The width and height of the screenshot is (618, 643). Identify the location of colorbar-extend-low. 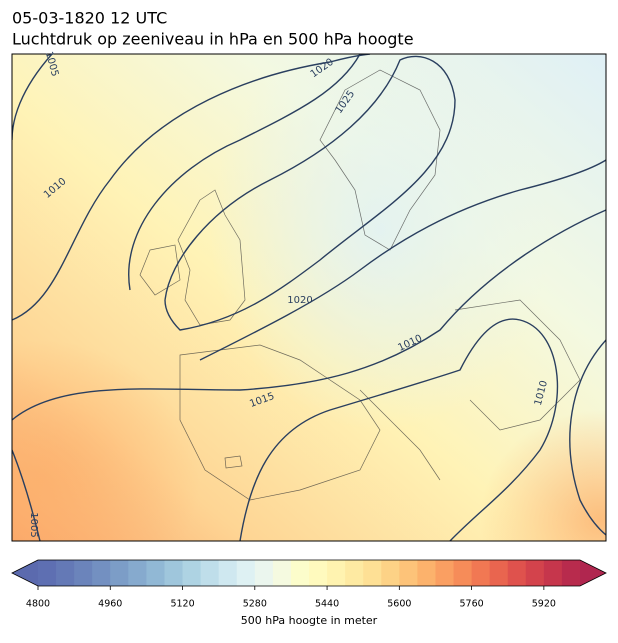
(25, 573).